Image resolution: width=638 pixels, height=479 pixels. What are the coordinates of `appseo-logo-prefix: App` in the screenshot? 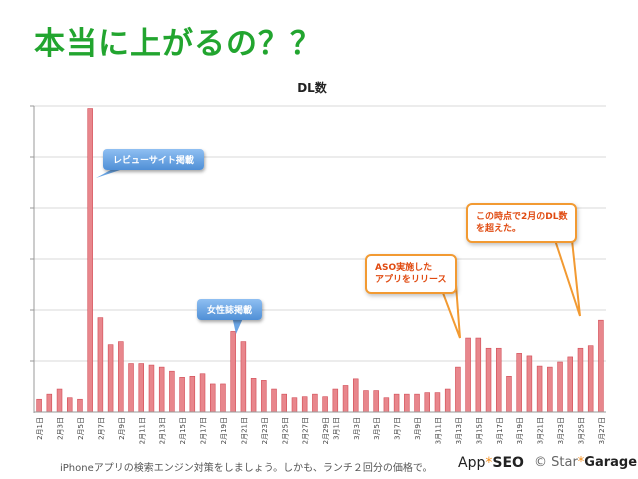 It's located at (472, 463).